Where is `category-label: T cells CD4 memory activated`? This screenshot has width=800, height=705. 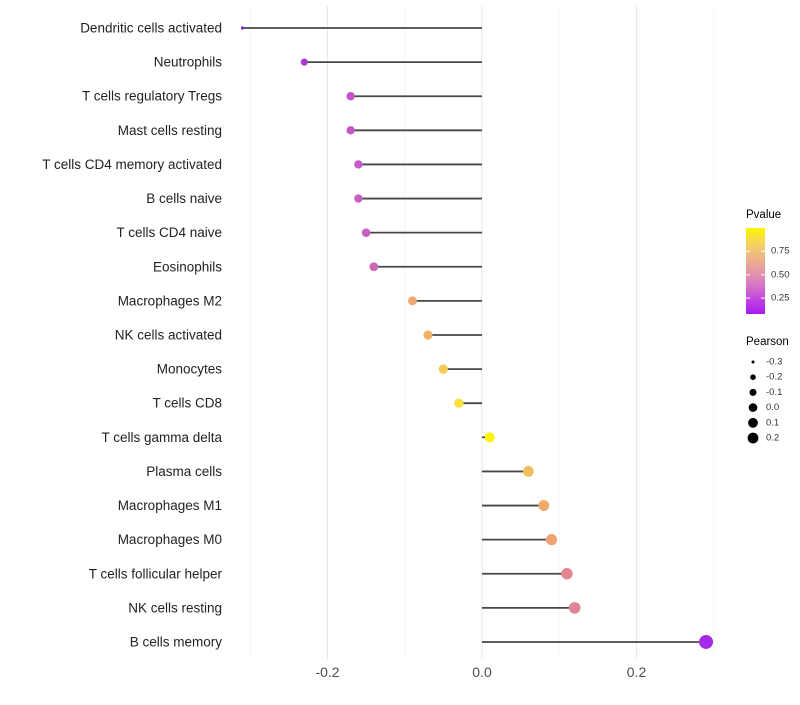 category-label: T cells CD4 memory activated is located at coordinates (132, 164).